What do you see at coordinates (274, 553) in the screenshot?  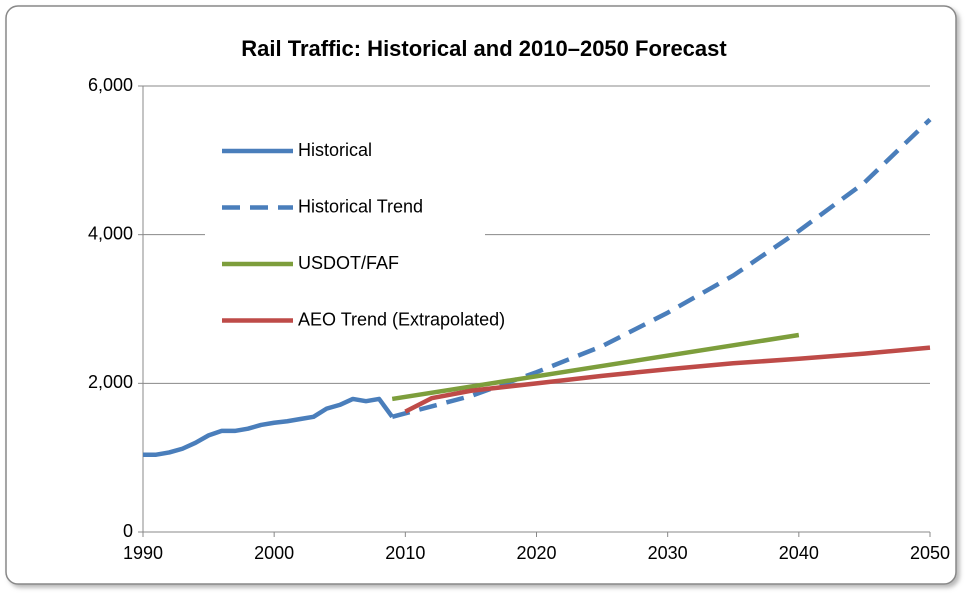 I see `x-tick-label: 2000` at bounding box center [274, 553].